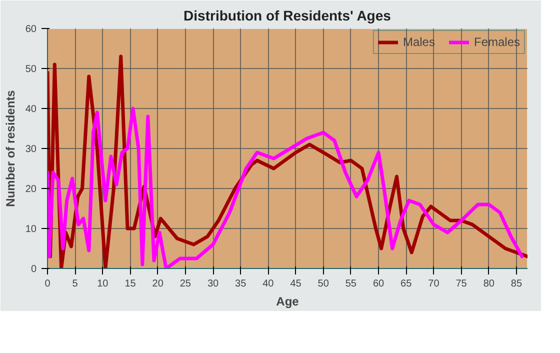 Image resolution: width=560 pixels, height=353 pixels. What do you see at coordinates (158, 284) in the screenshot?
I see `x-tick-label: 20` at bounding box center [158, 284].